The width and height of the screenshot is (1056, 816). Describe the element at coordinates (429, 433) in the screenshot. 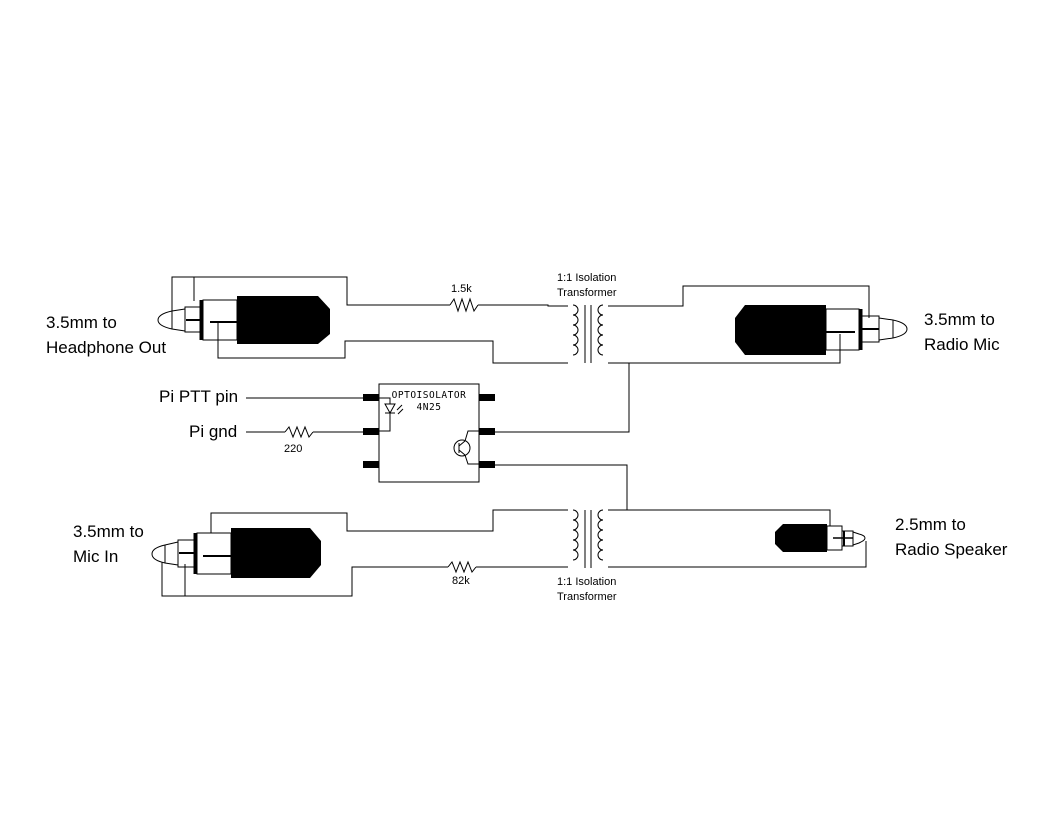

I see `optoisolator-chip` at that location.